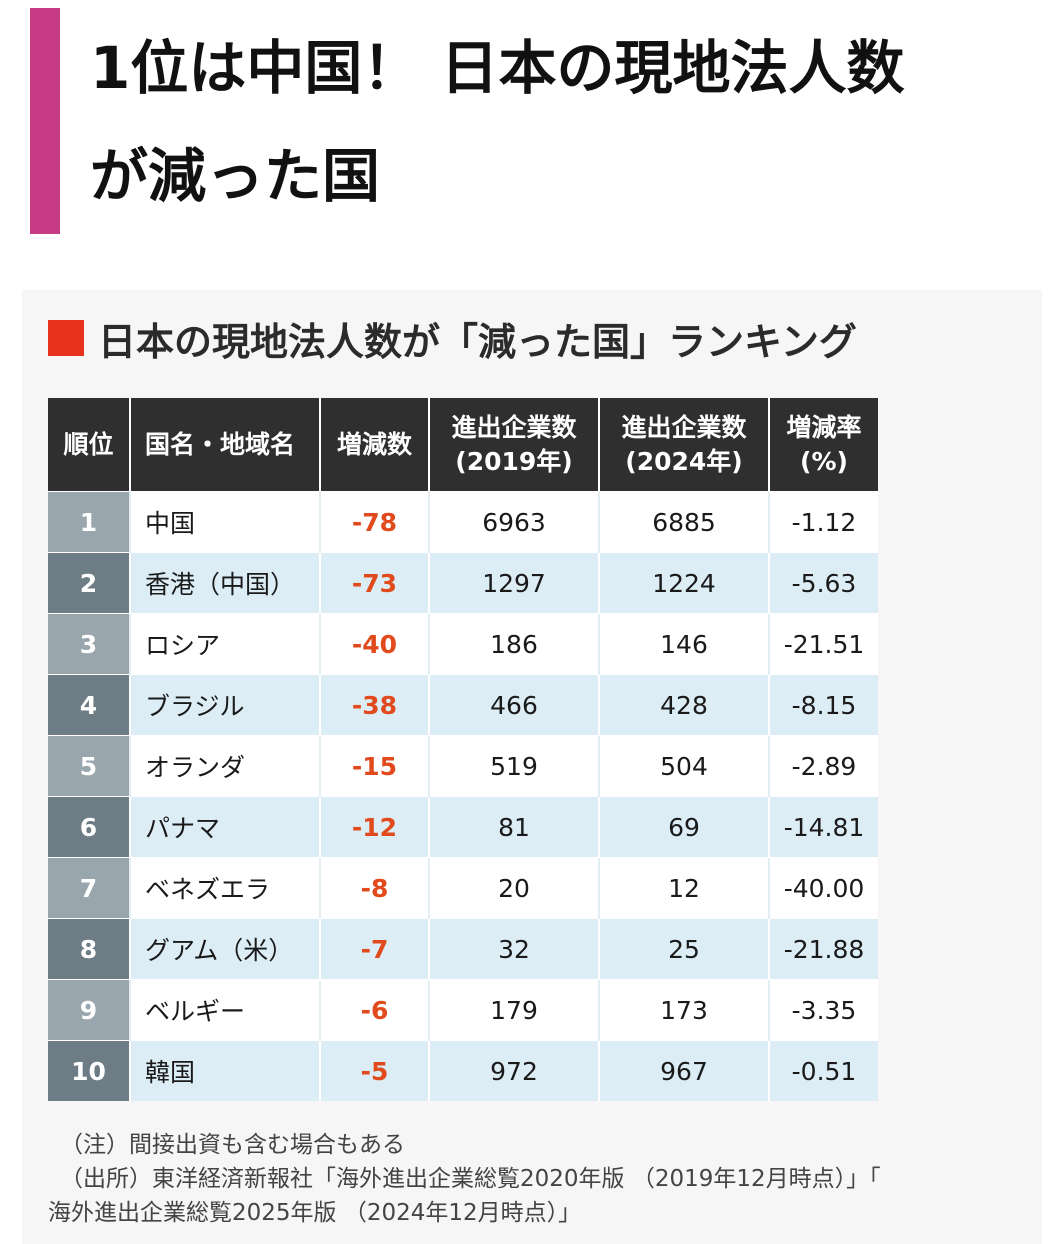  Describe the element at coordinates (225, 644) in the screenshot. I see `country-name: ロシア` at that location.